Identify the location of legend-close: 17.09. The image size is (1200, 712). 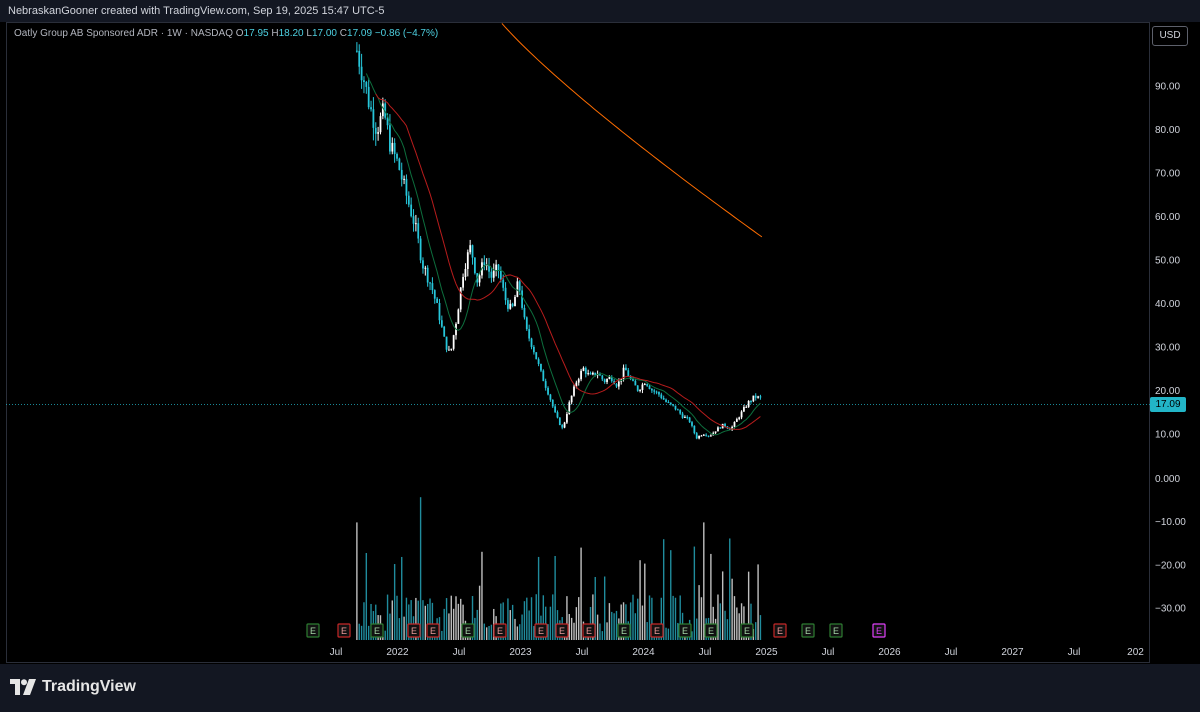
(360, 33).